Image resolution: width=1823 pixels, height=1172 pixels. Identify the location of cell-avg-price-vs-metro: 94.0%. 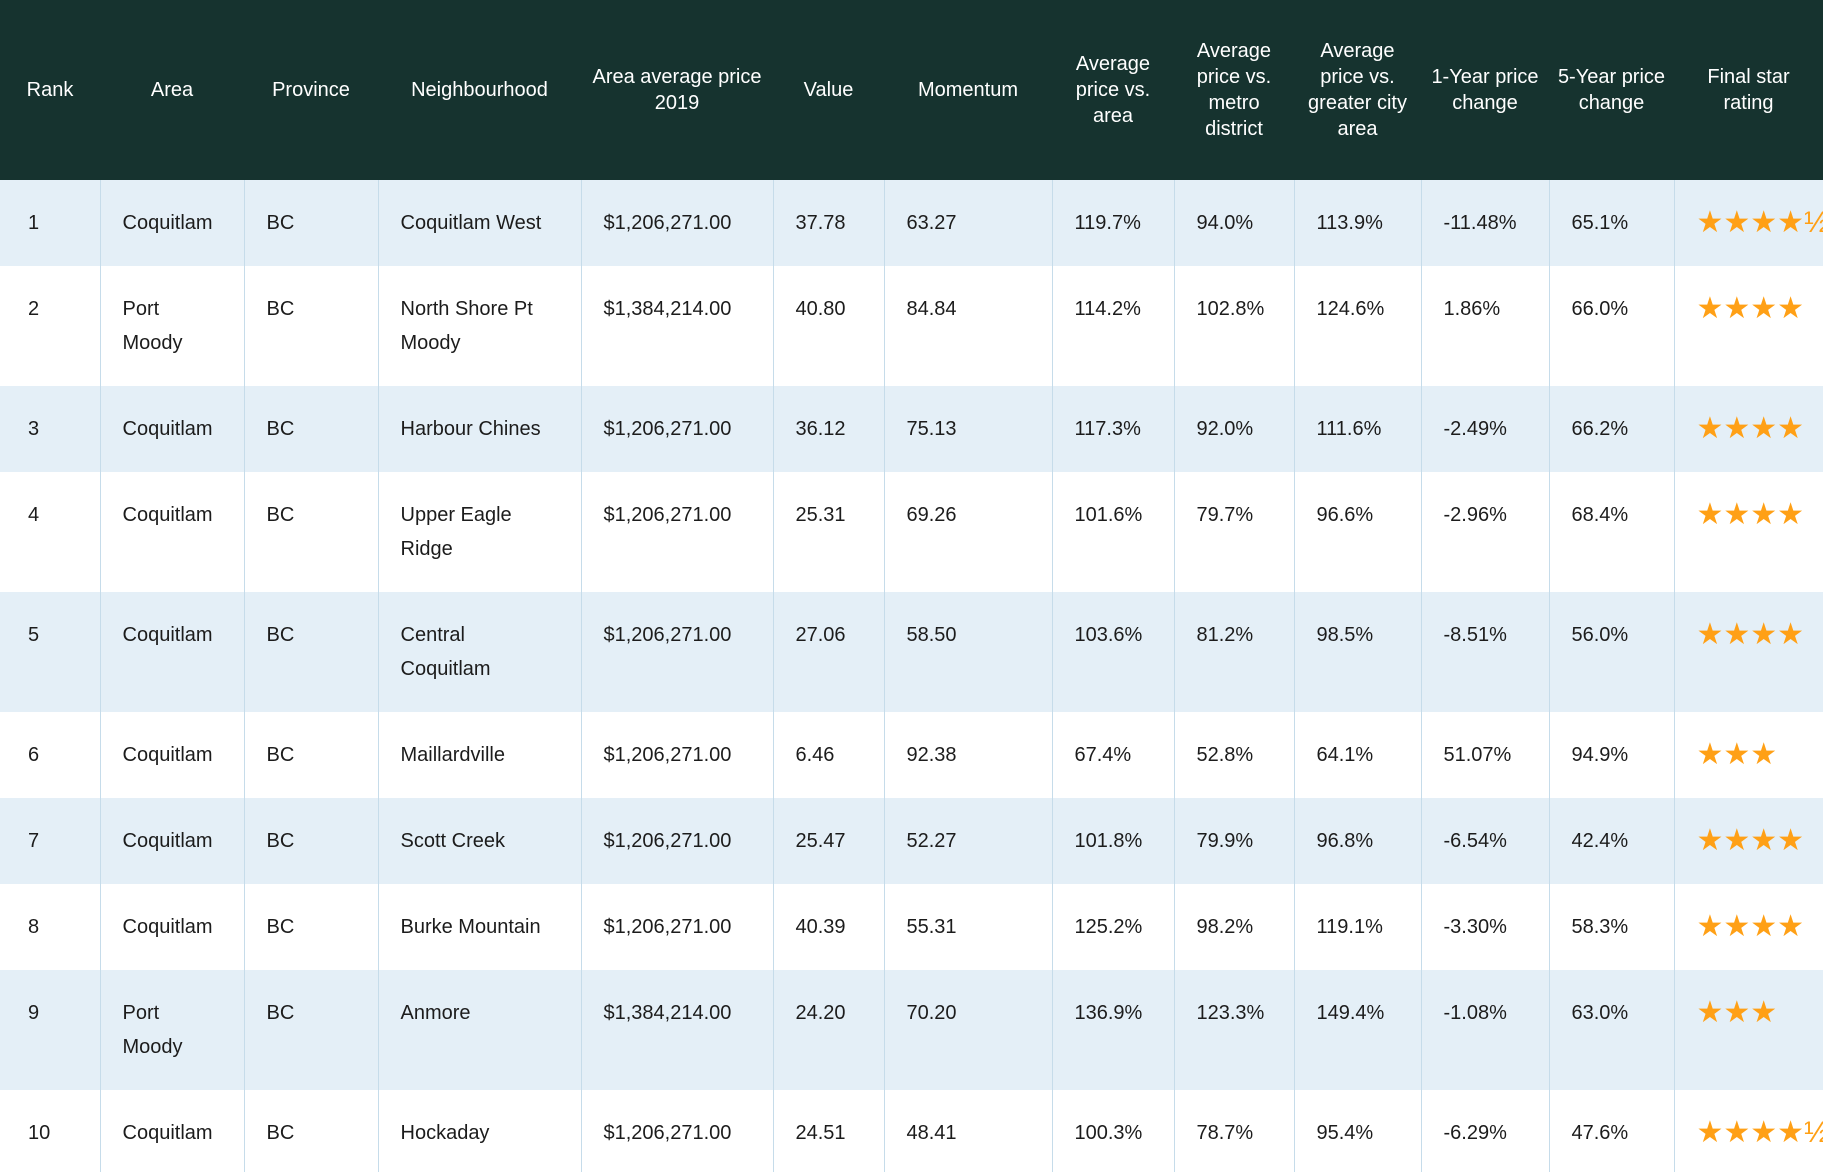
(1233, 223).